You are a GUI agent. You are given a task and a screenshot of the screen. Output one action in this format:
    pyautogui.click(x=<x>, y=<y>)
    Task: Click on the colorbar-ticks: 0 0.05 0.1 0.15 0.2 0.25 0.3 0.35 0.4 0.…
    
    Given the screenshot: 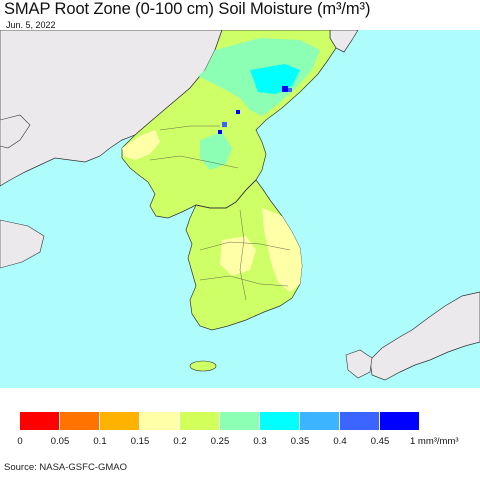 What is the action you would take?
    pyautogui.click(x=240, y=443)
    